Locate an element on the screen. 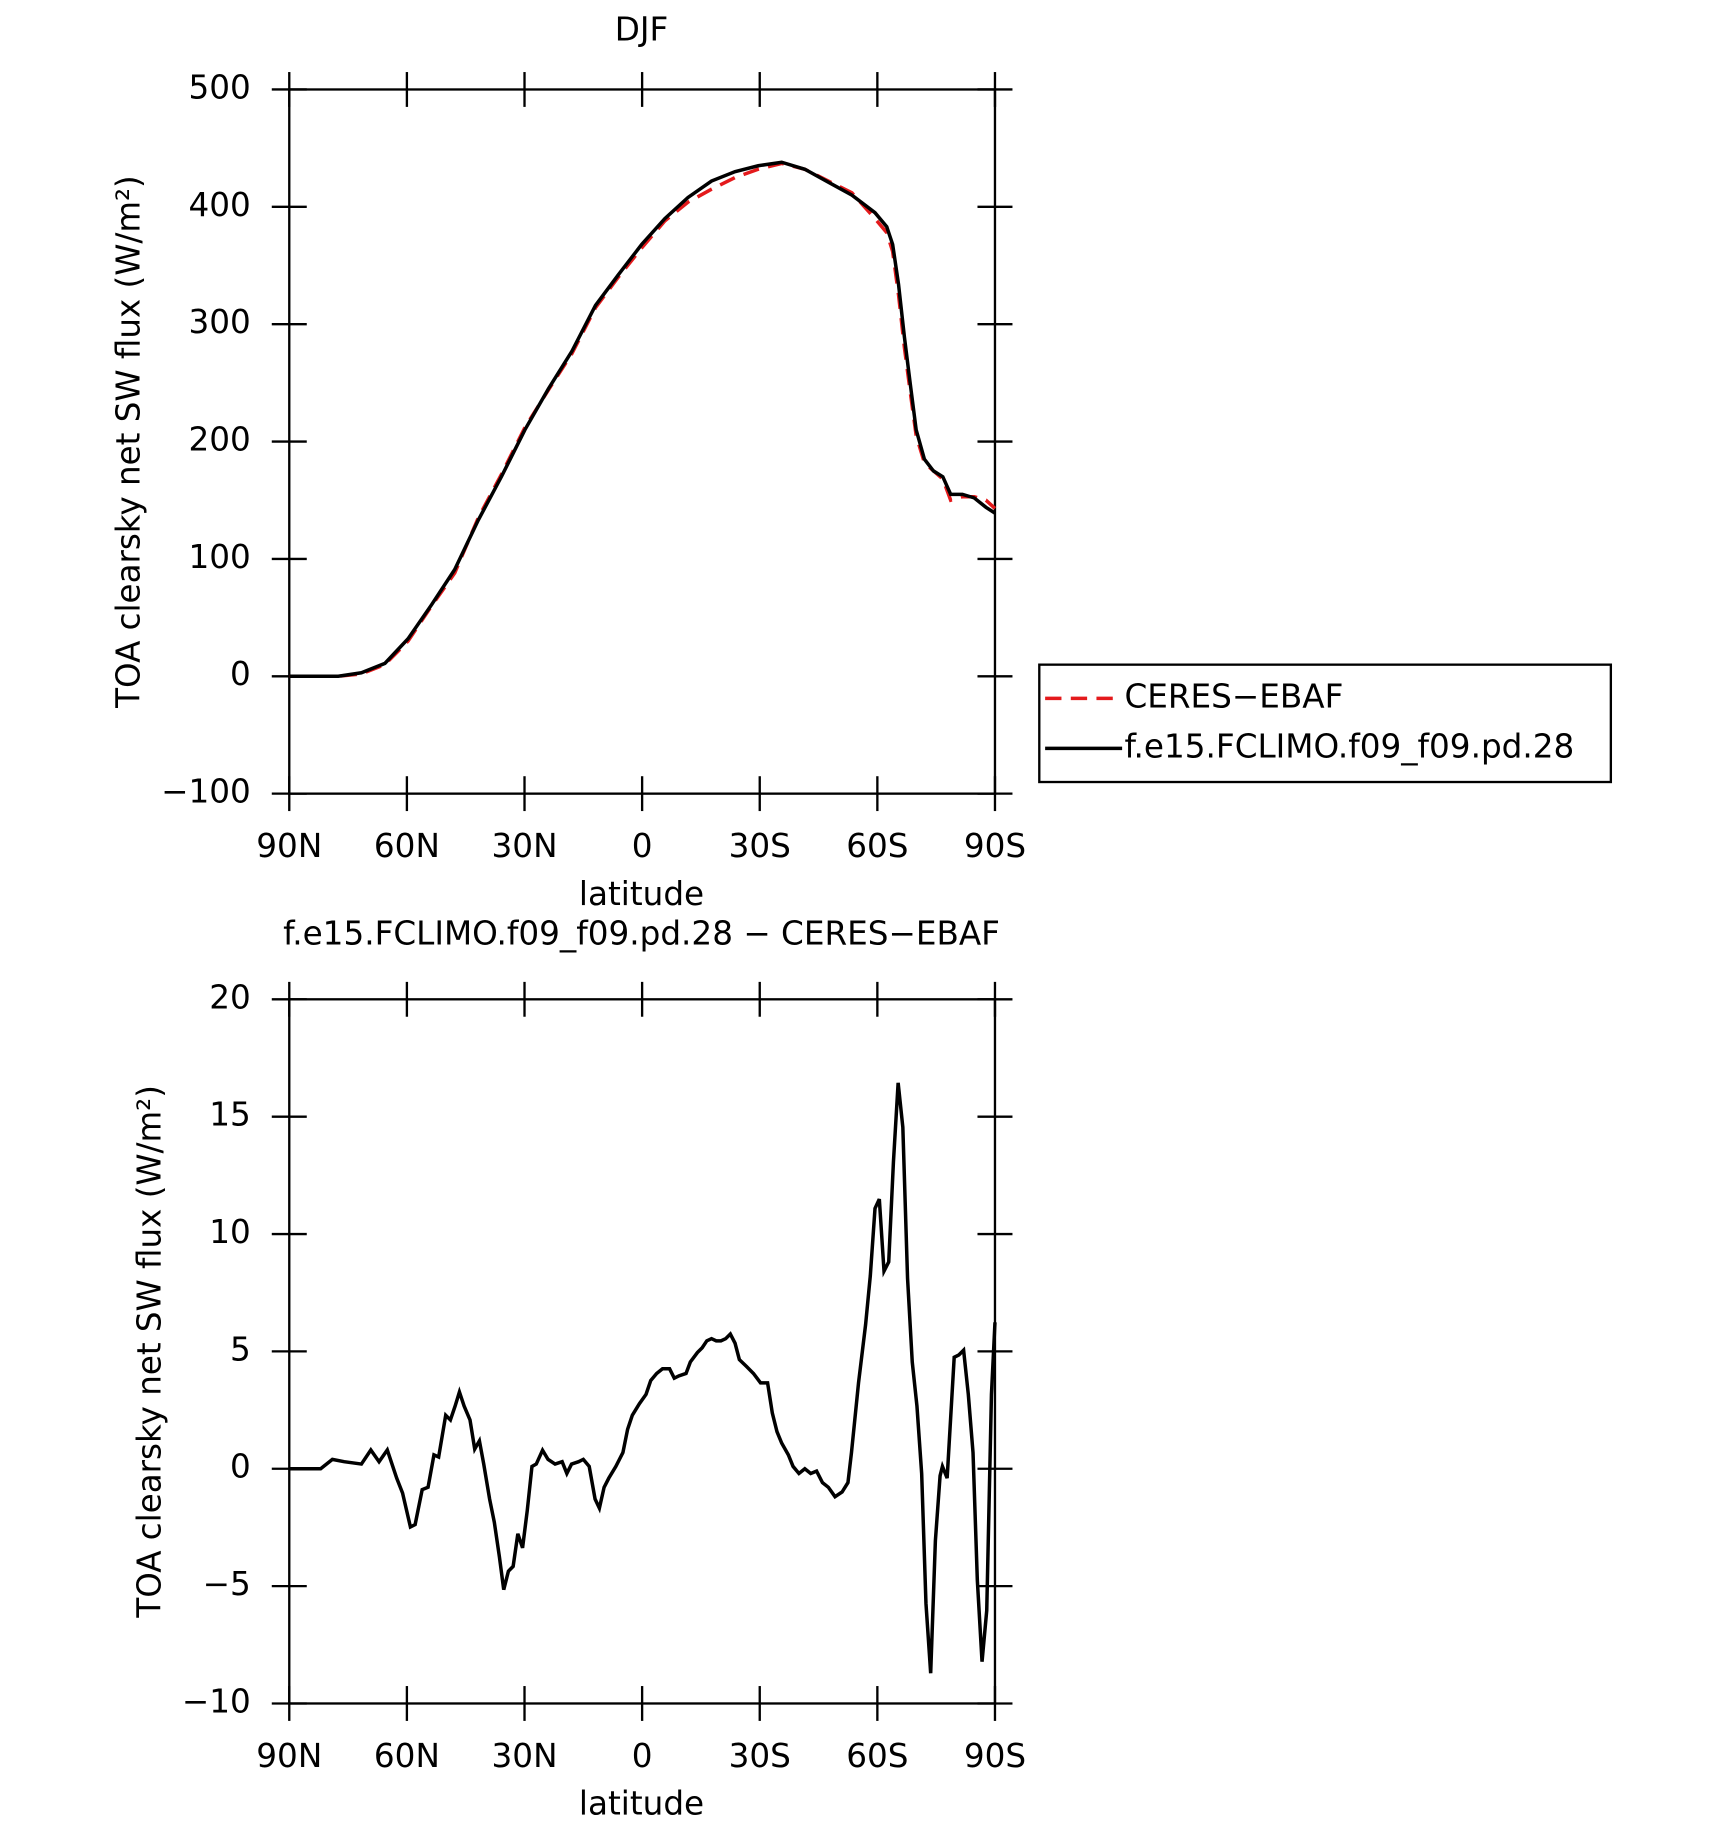 This screenshot has width=1710, height=1822. legend-label: CERES−EBAF is located at coordinates (1233, 696).